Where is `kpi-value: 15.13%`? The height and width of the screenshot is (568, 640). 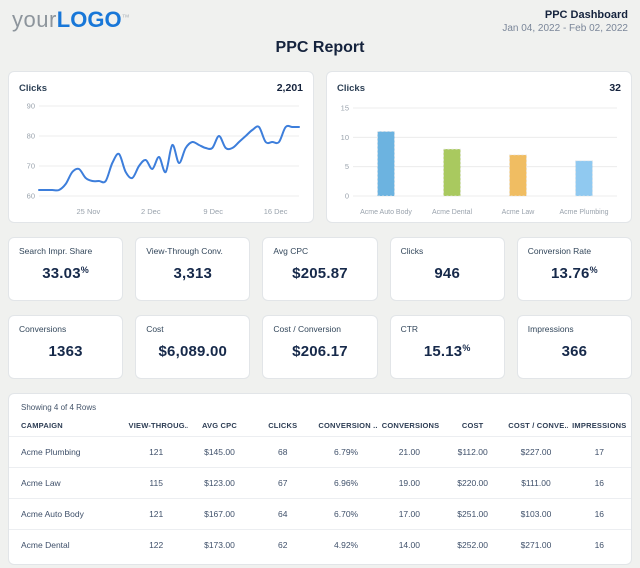
kpi-value: 15.13% is located at coordinates (447, 351).